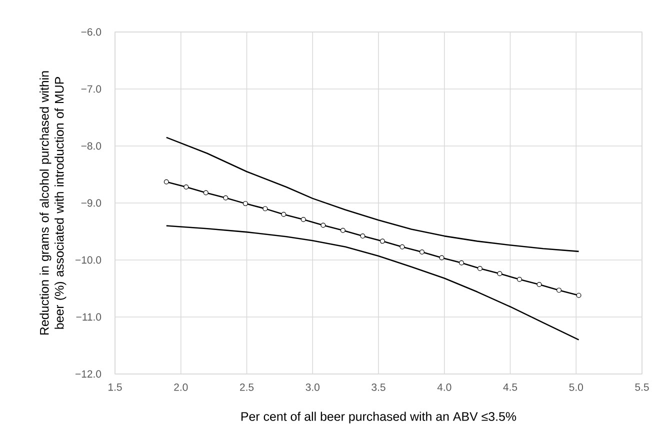  Describe the element at coordinates (91, 32) in the screenshot. I see `y-tick-label: −6.0` at that location.